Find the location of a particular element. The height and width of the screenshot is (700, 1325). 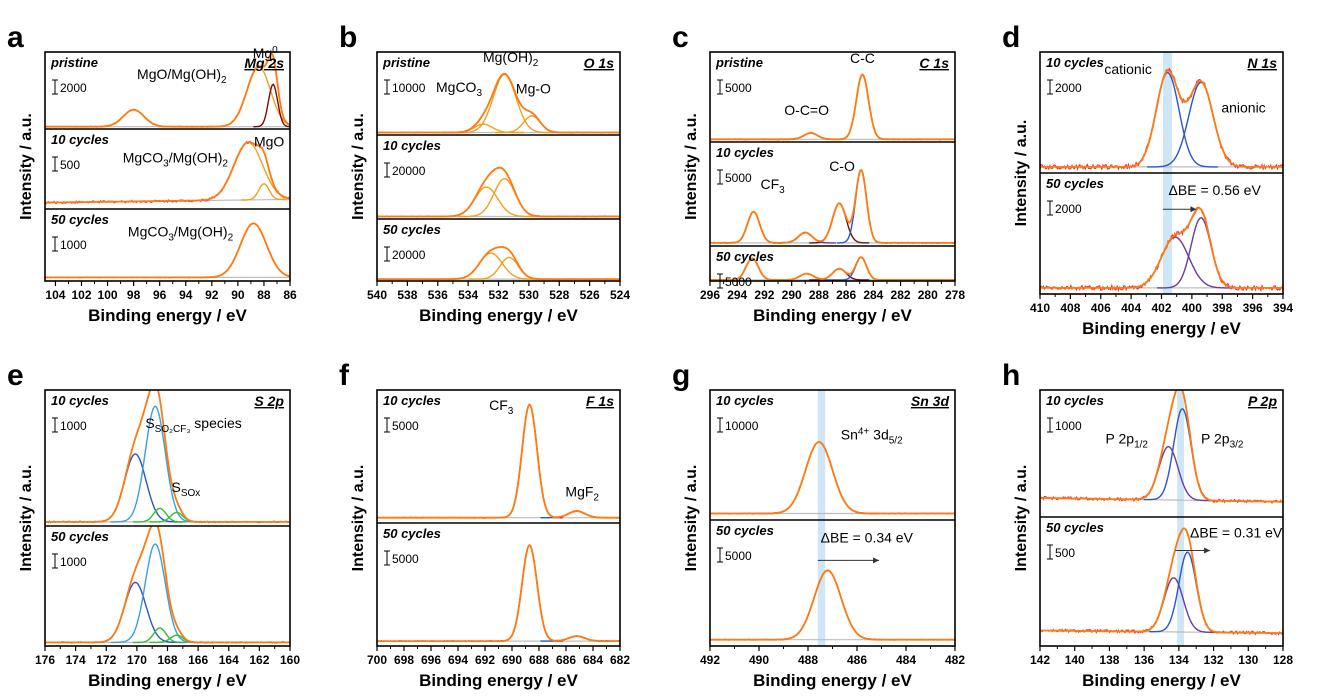

x-tick-label: 698 is located at coordinates (404, 660).